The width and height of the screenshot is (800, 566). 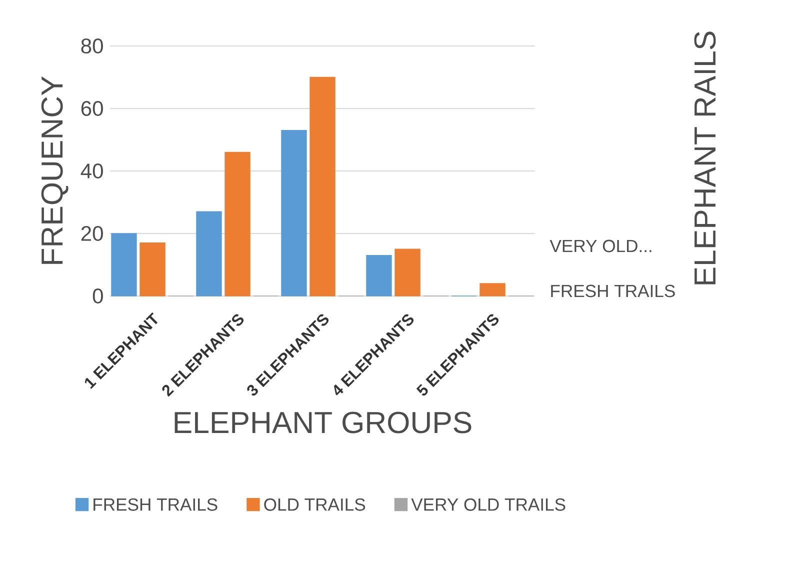 What do you see at coordinates (613, 291) in the screenshot?
I see `text: FRESH TRAILS` at bounding box center [613, 291].